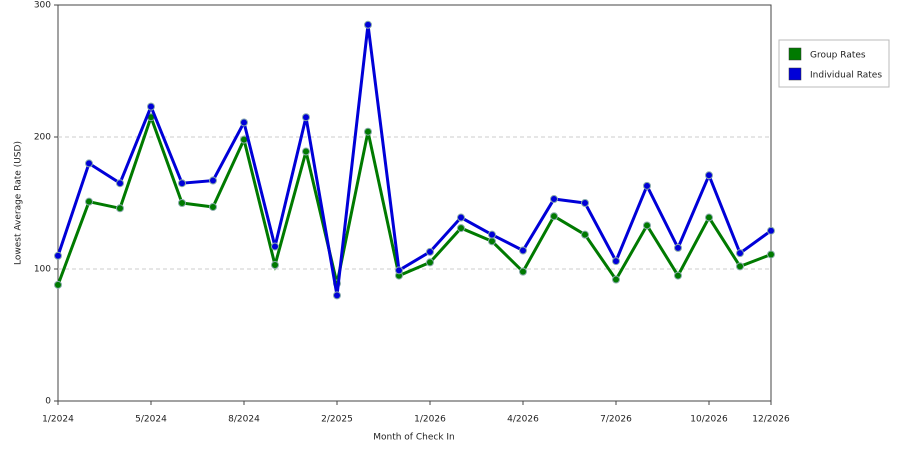 This screenshot has height=450, width=900. Describe the element at coordinates (430, 420) in the screenshot. I see `x-tick-label: 1/2026` at that location.